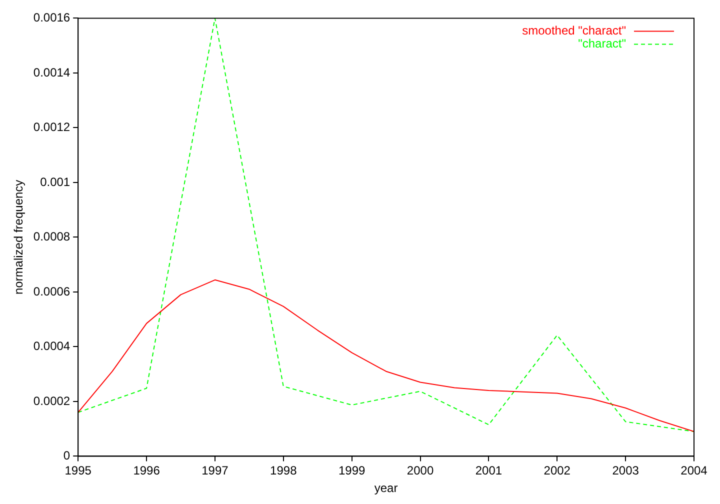 This screenshot has width=720, height=504. I want to click on x-tick-label: 2000, so click(420, 471).